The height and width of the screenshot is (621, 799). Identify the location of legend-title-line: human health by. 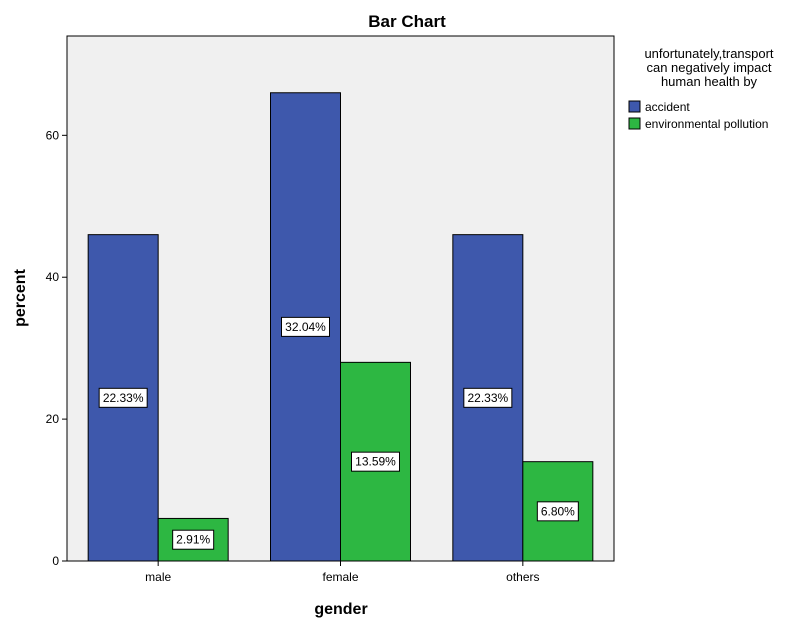
(709, 81).